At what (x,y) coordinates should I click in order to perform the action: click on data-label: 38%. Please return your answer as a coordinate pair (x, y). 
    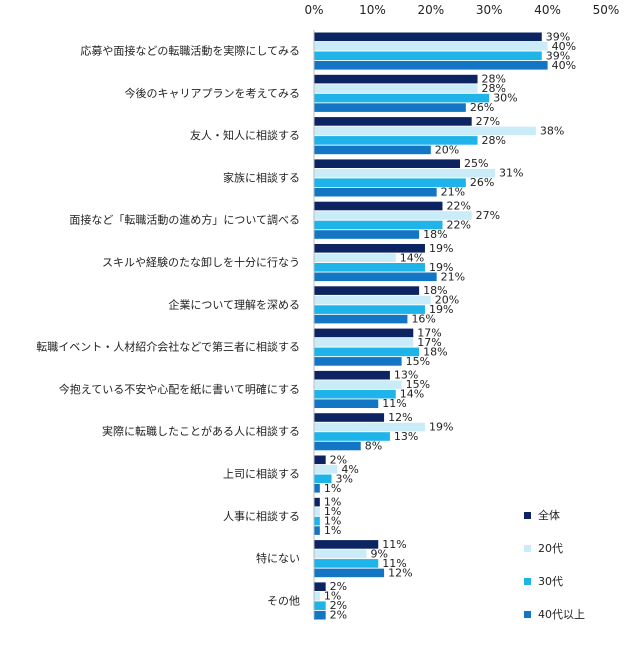
    Looking at the image, I should click on (552, 130).